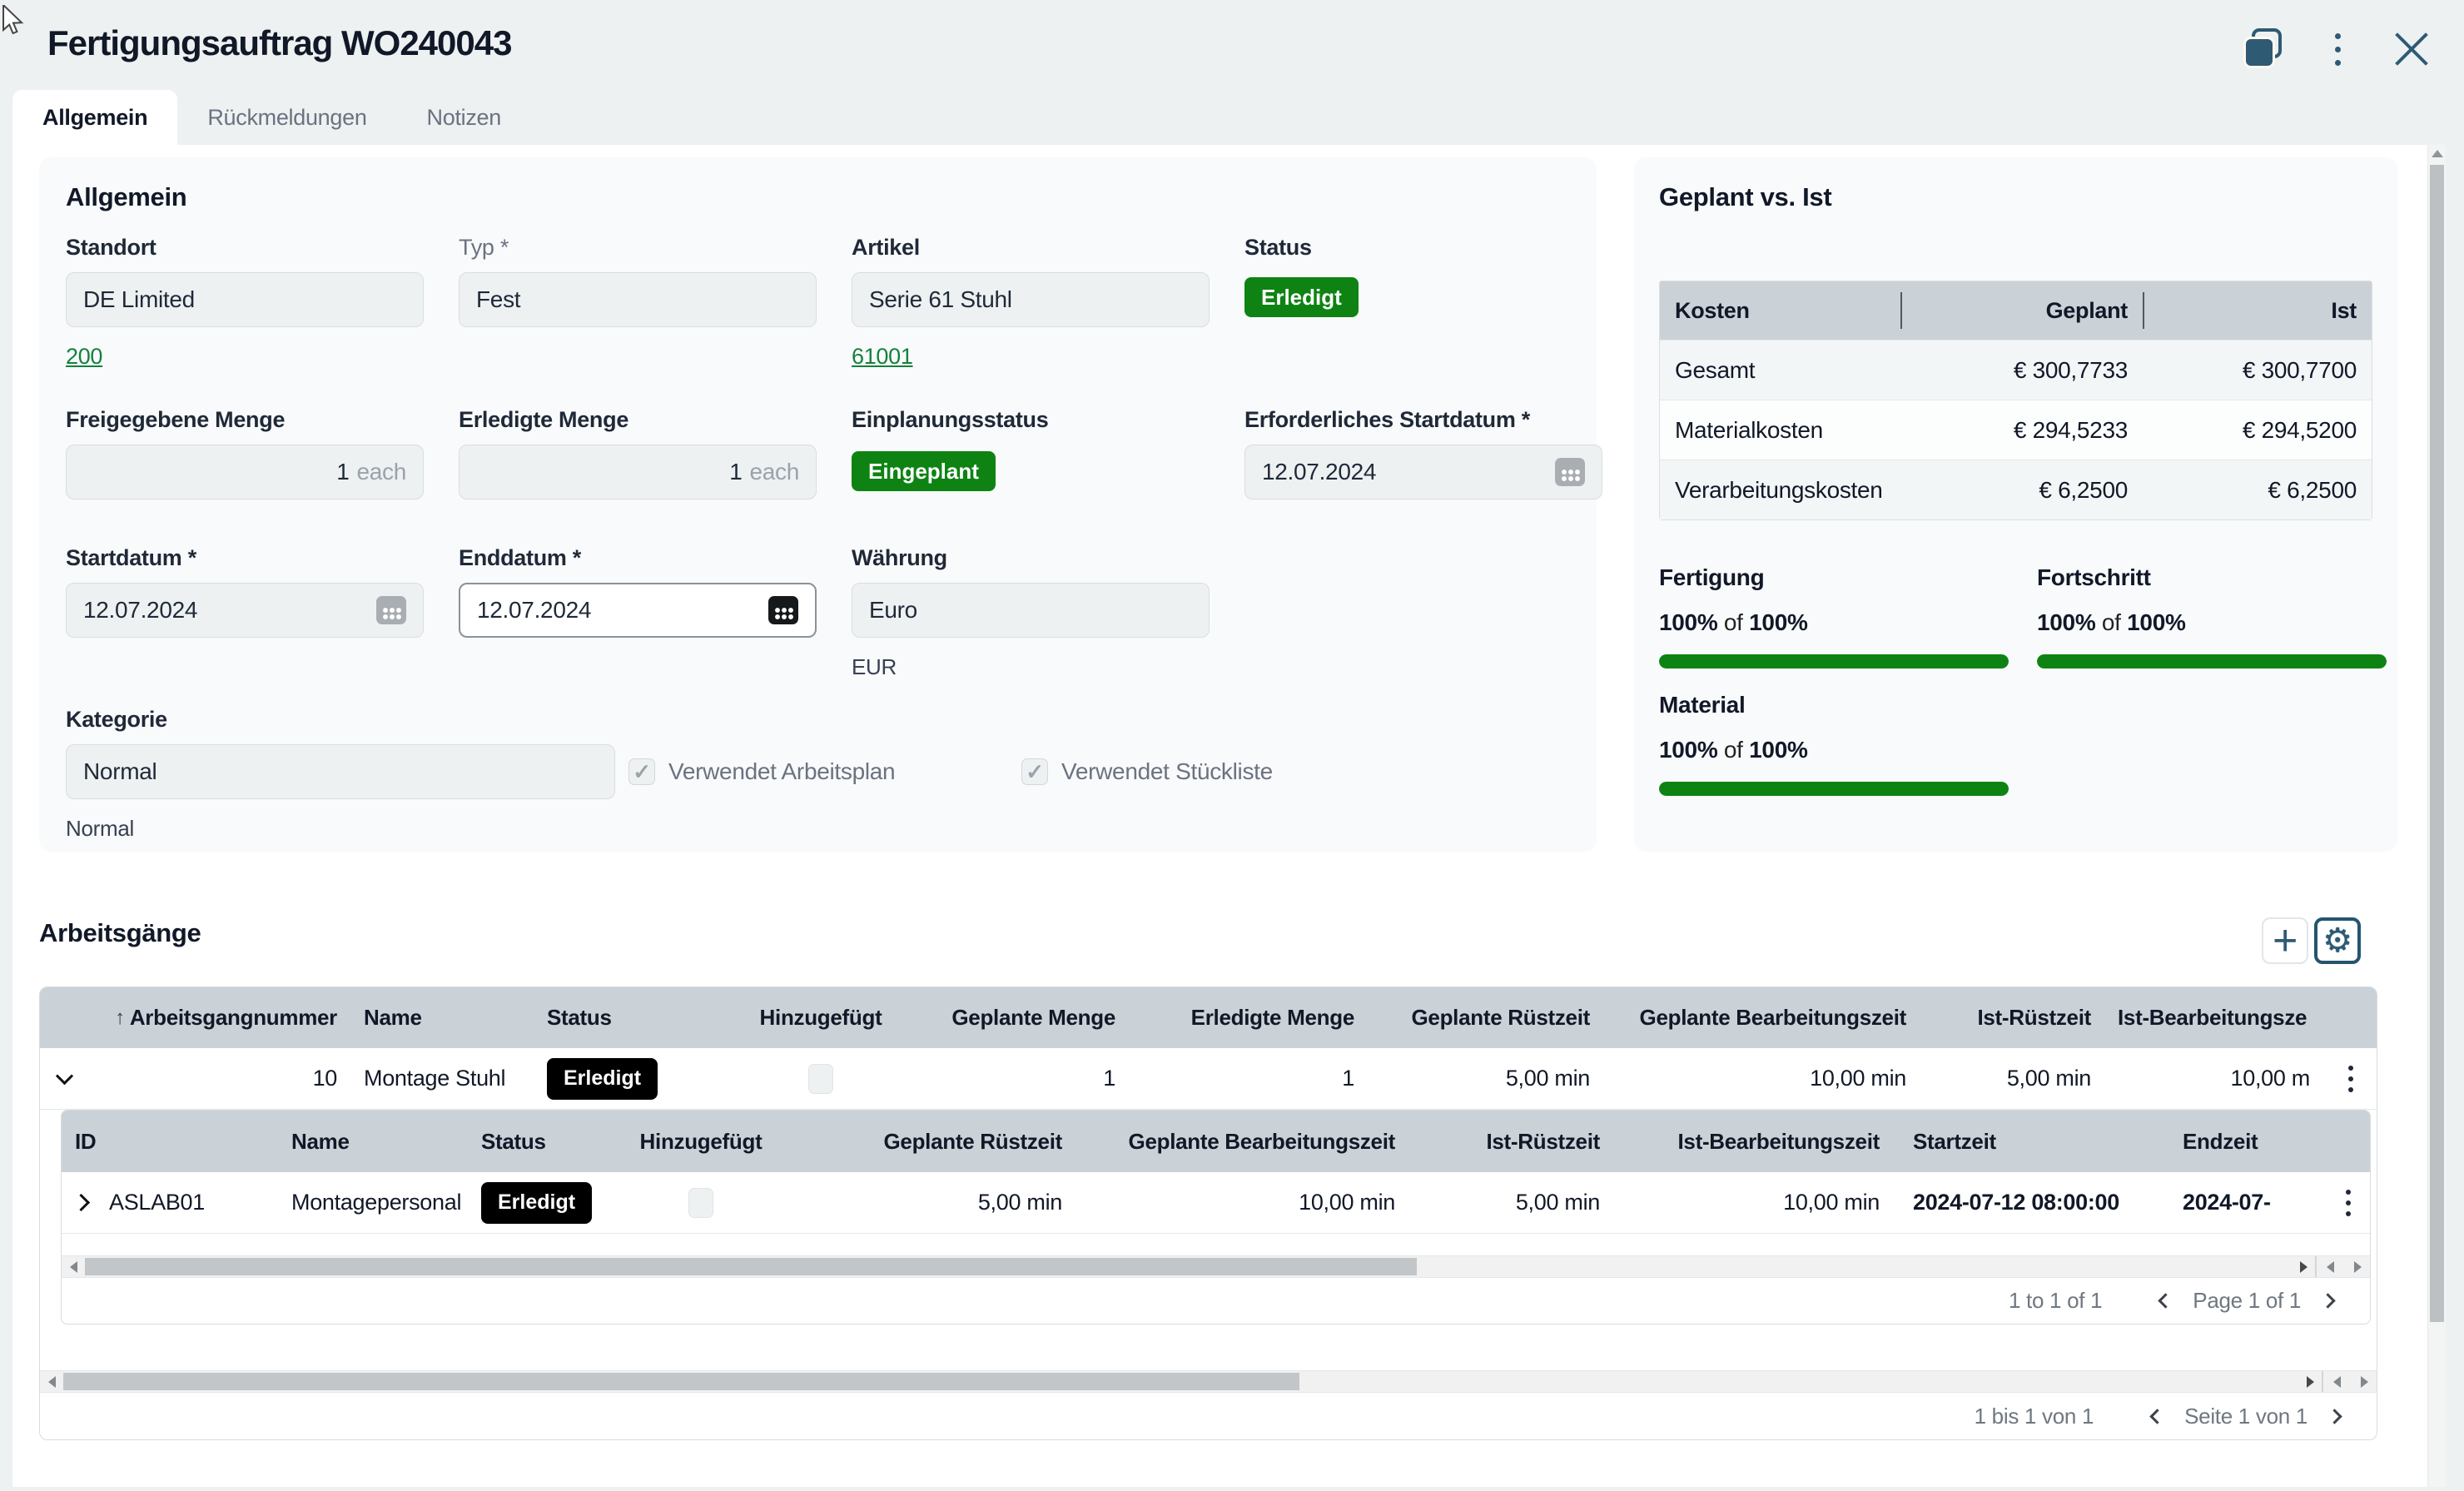 The height and width of the screenshot is (1491, 2464). Describe the element at coordinates (2263, 49) in the screenshot. I see `copy-icon` at that location.